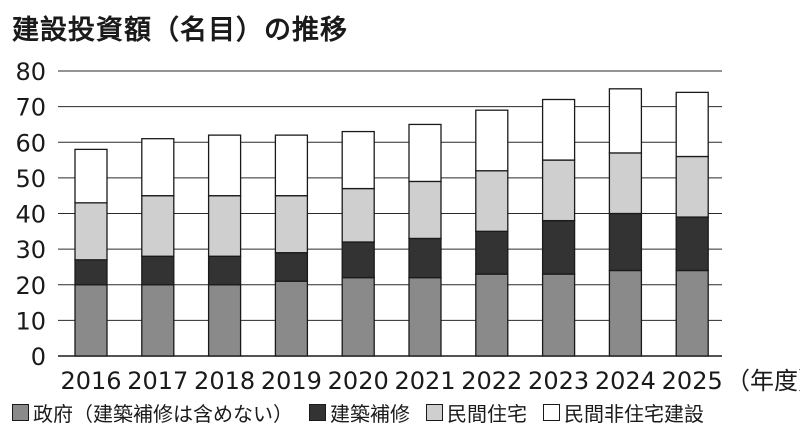 This screenshot has height=438, width=800. What do you see at coordinates (558, 381) in the screenshot?
I see `x-tick-label: 2023` at bounding box center [558, 381].